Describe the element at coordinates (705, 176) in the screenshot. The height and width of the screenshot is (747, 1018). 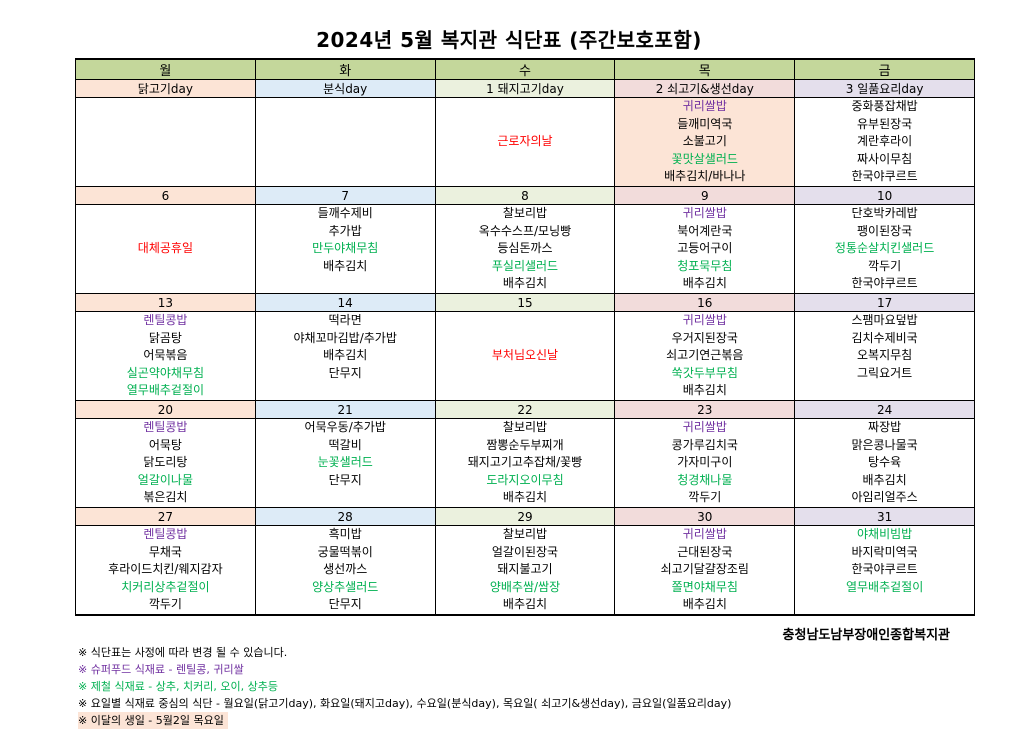
I see `menu-item: 배추김치/바나나` at that location.